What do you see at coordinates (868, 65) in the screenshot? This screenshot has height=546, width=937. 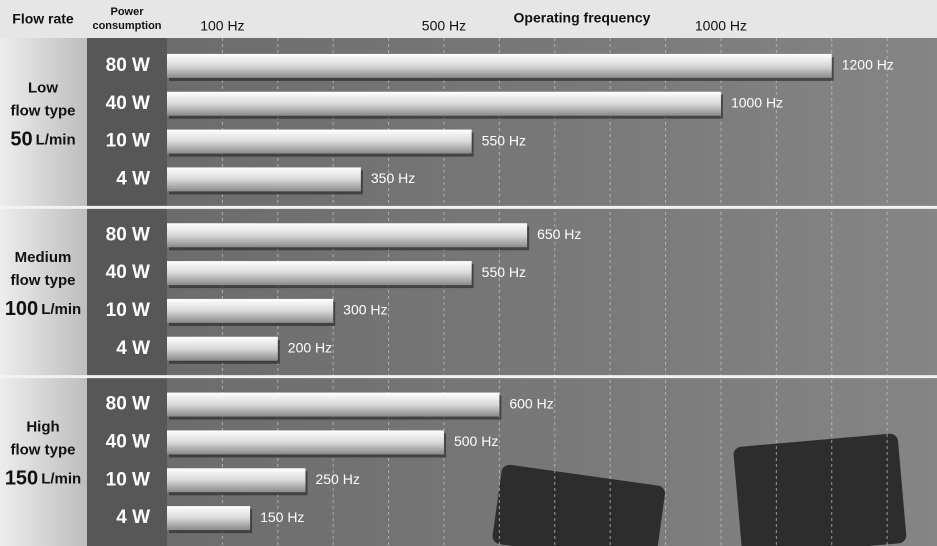 I see `value-label: 1200 Hz` at bounding box center [868, 65].